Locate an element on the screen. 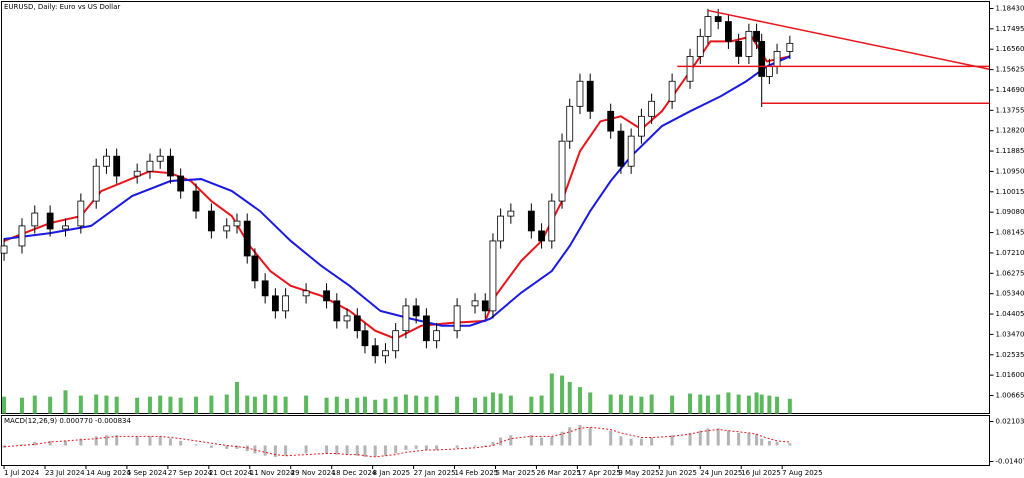  y-tick-label: 1.09080 is located at coordinates (1010, 212).